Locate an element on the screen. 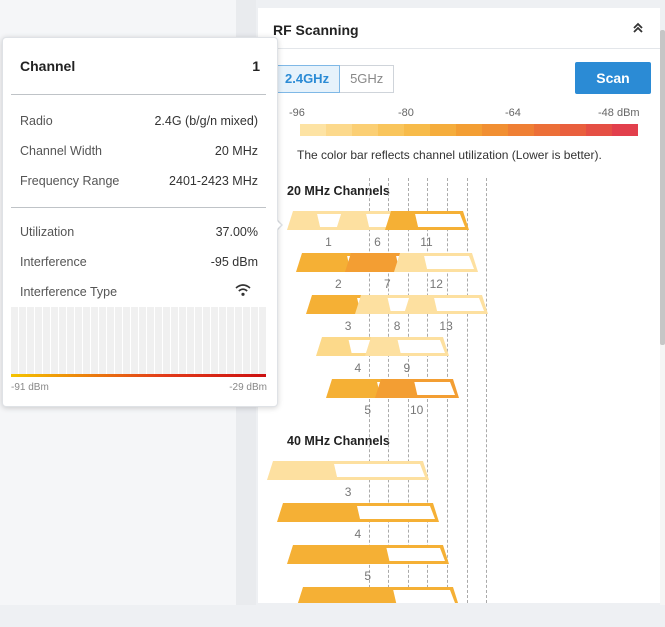 The width and height of the screenshot is (665, 627). bottom-strip is located at coordinates (332, 616).